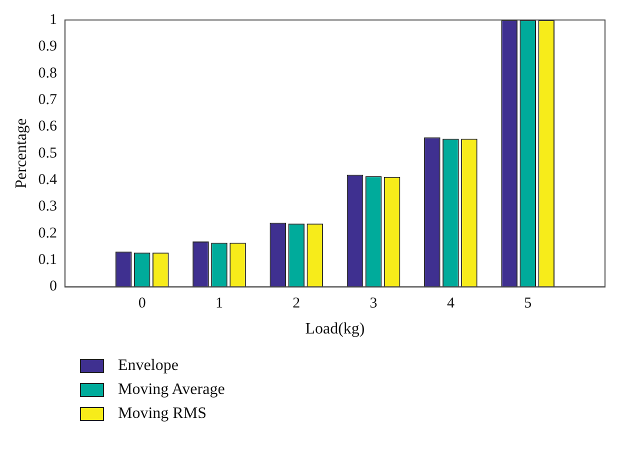  What do you see at coordinates (47, 233) in the screenshot?
I see `y-tick-label: 0.2` at bounding box center [47, 233].